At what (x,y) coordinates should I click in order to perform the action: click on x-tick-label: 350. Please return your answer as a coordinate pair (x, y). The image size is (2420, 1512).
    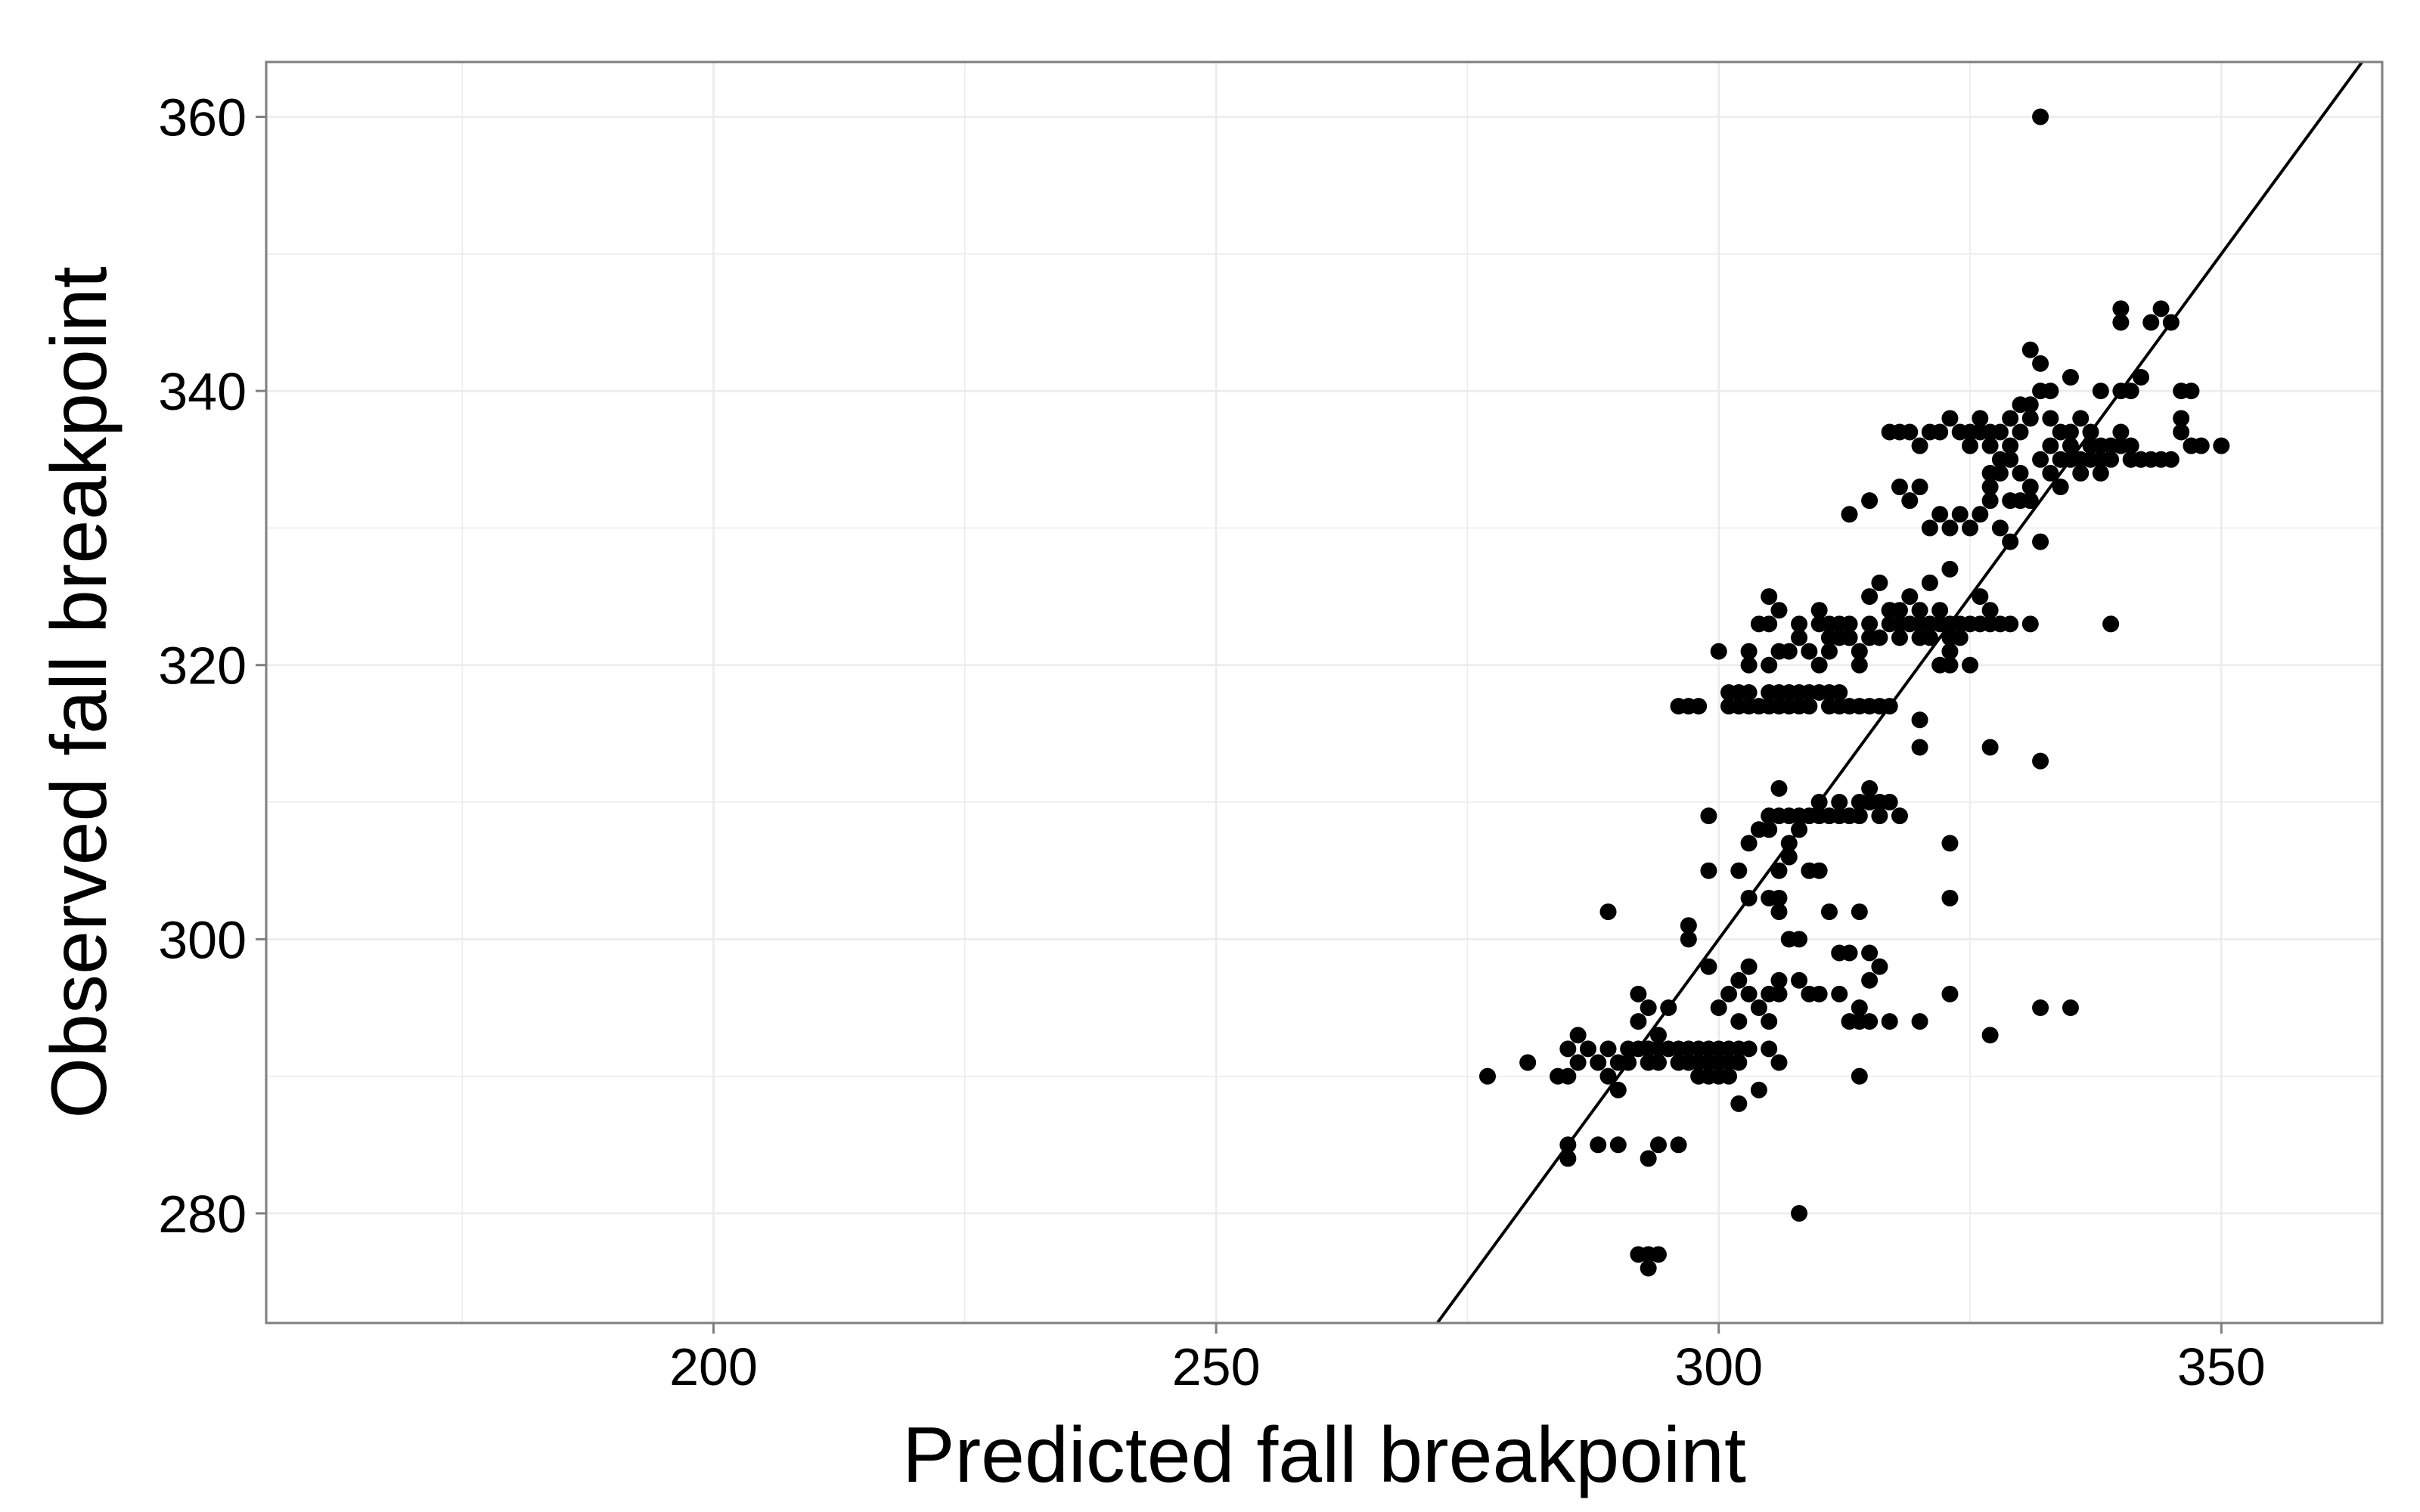
    Looking at the image, I should click on (2221, 1366).